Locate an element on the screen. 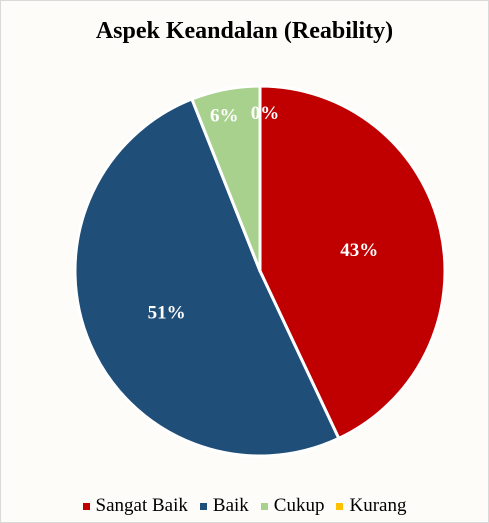  legend-swatch-kurang is located at coordinates (340, 506).